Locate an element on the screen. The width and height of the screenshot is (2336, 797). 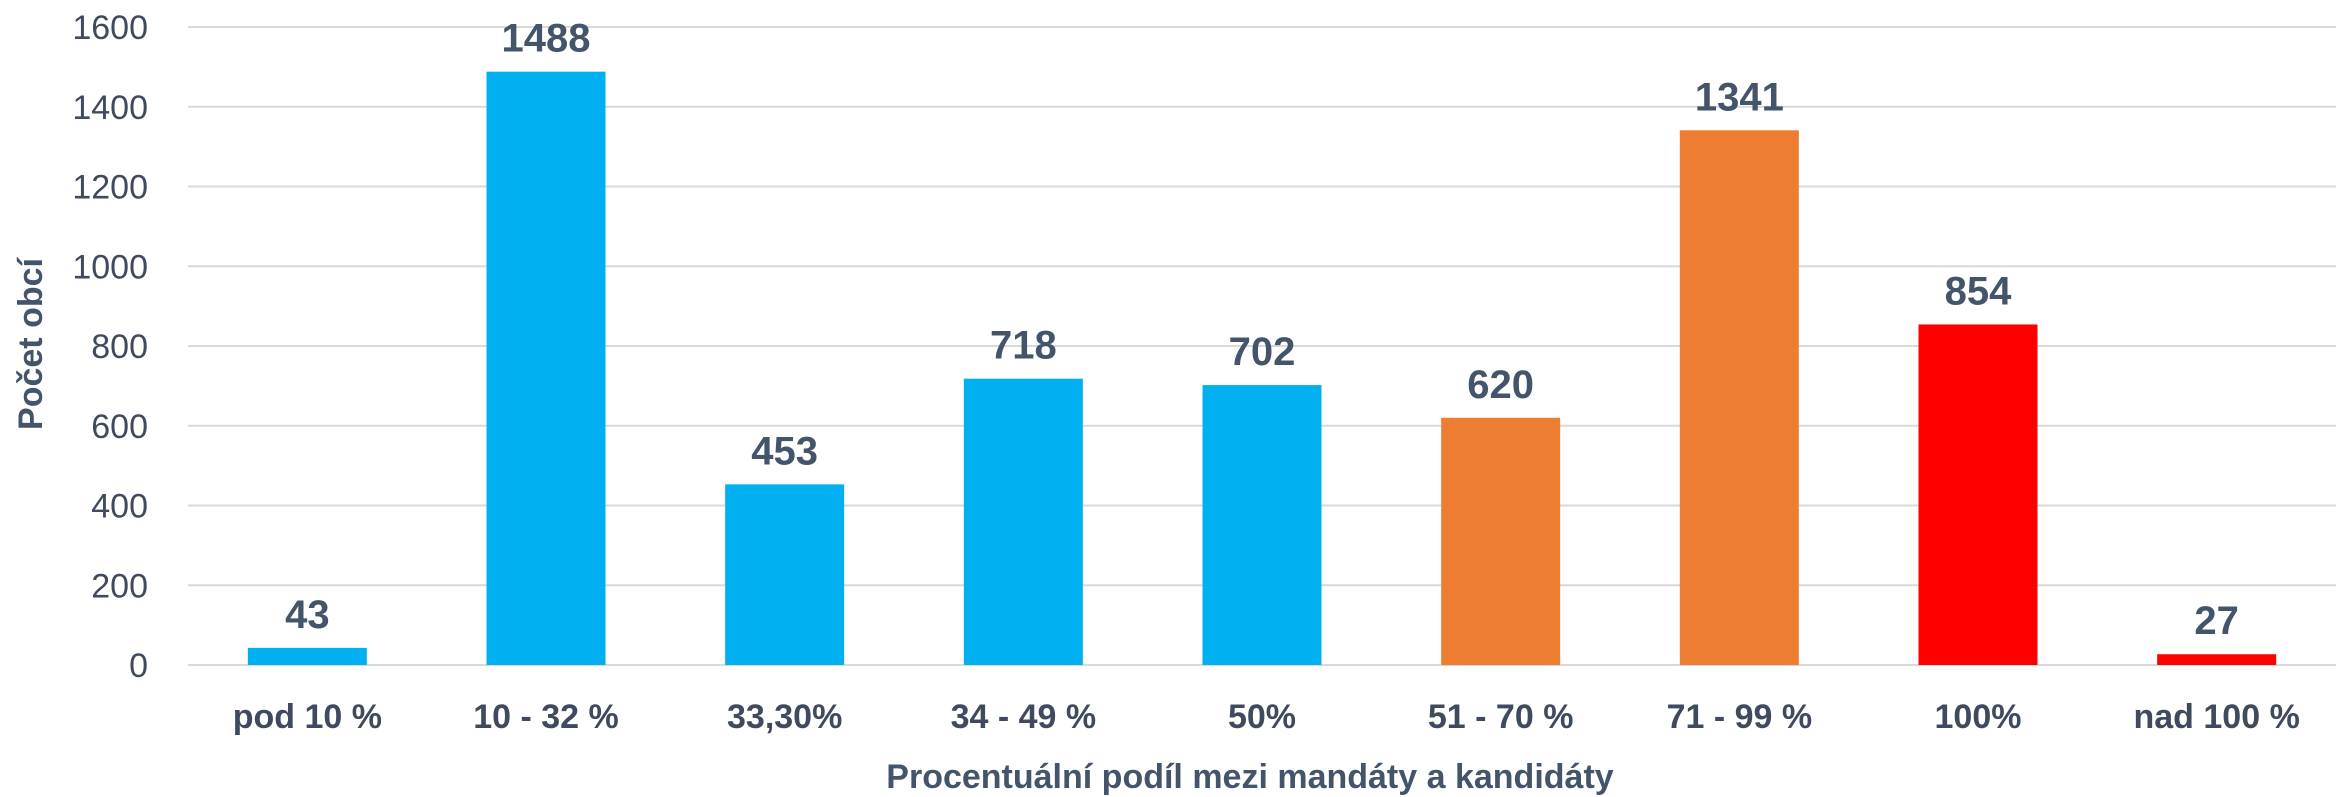
x-tick-label: 34 - 49 % is located at coordinates (1024, 717).